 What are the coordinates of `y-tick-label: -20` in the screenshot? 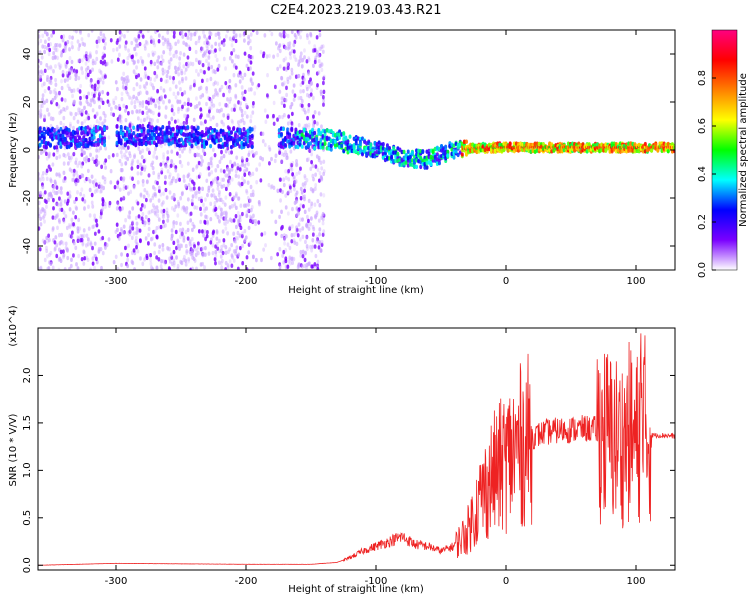 It's located at (27, 198).